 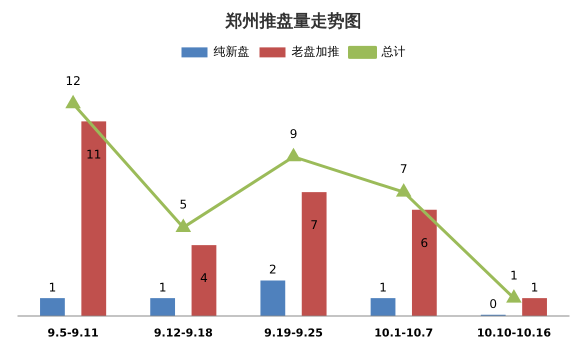 What do you see at coordinates (514, 333) in the screenshot?
I see `x-tick-label: 10.10-10.16` at bounding box center [514, 333].